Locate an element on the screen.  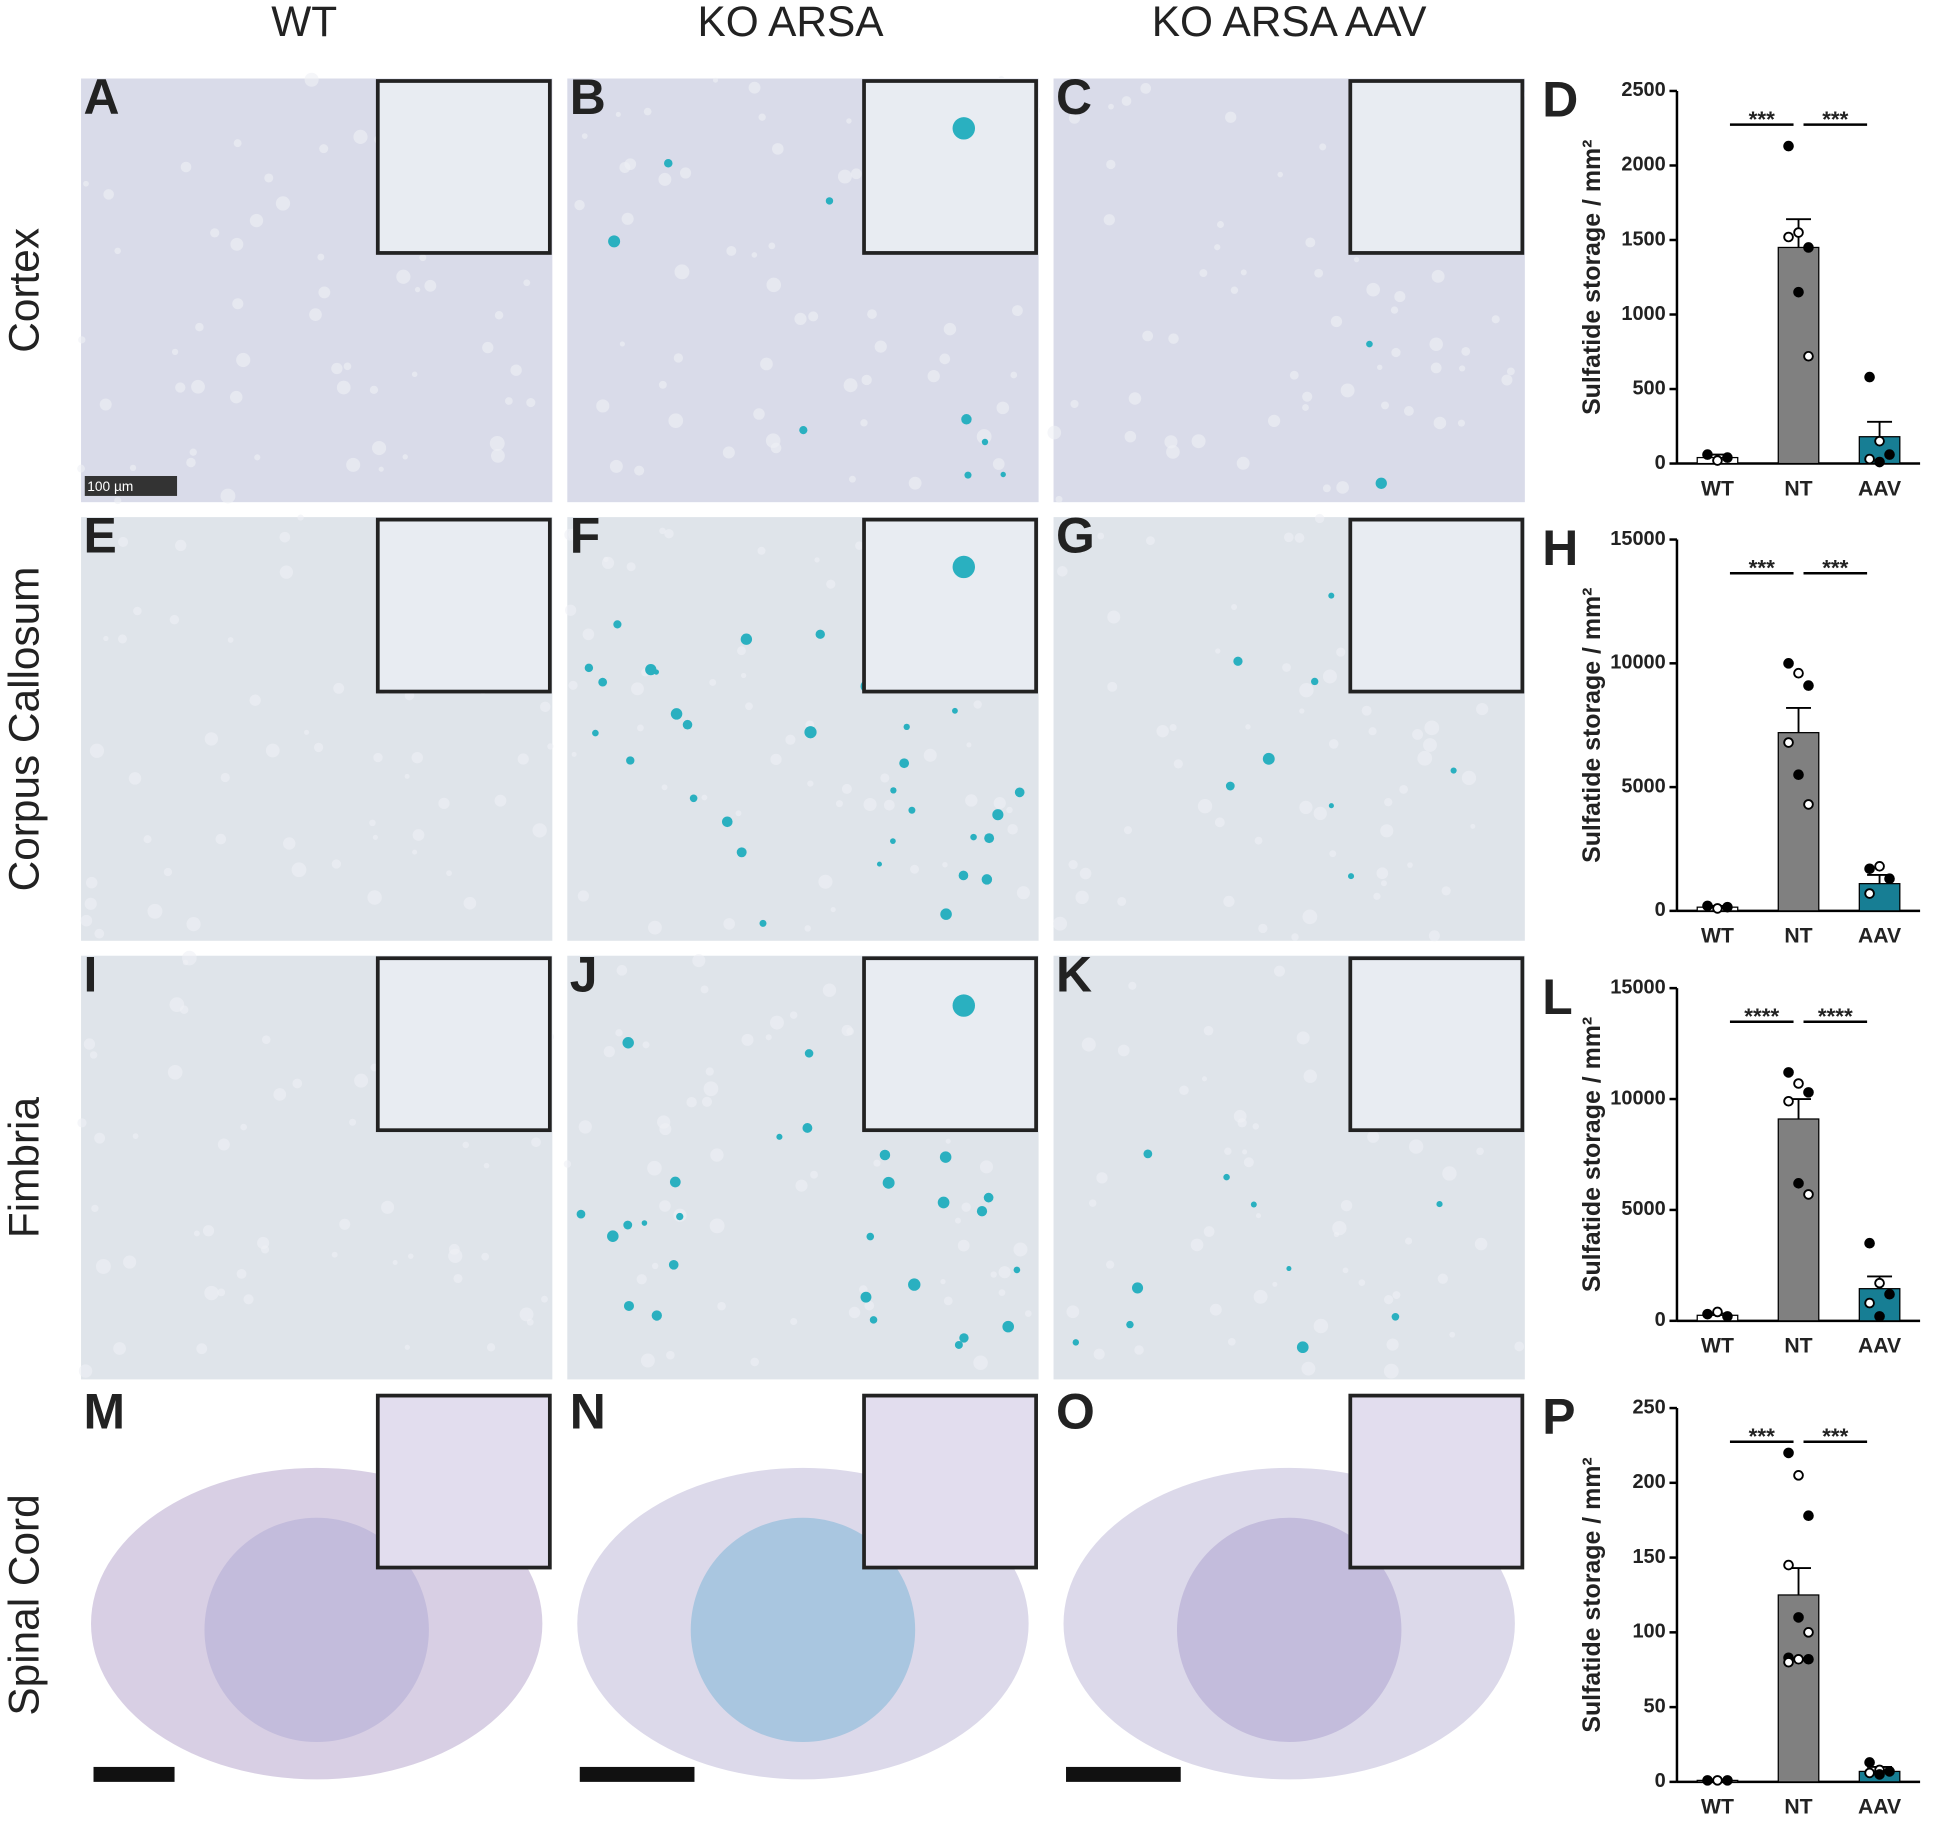
scale-bar is located at coordinates (134, 1774).